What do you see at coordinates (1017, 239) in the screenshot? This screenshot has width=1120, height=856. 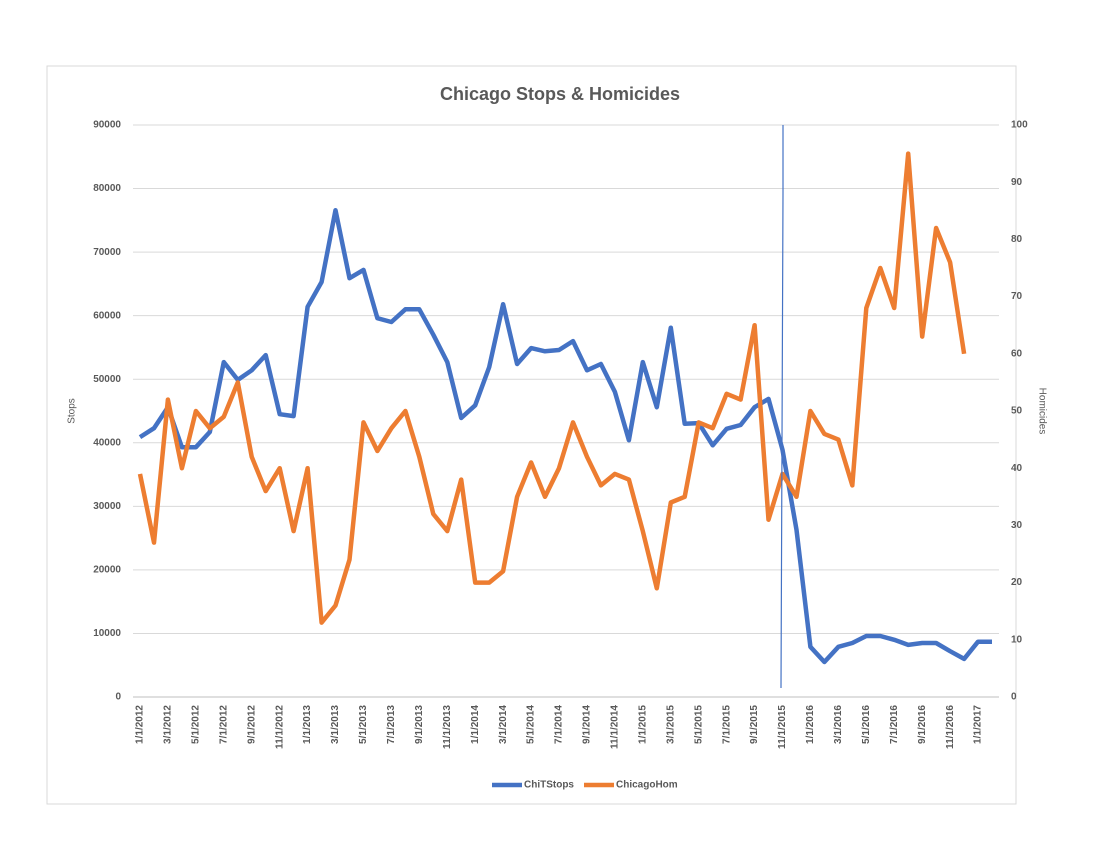 I see `y2-tick-label: 80` at bounding box center [1017, 239].